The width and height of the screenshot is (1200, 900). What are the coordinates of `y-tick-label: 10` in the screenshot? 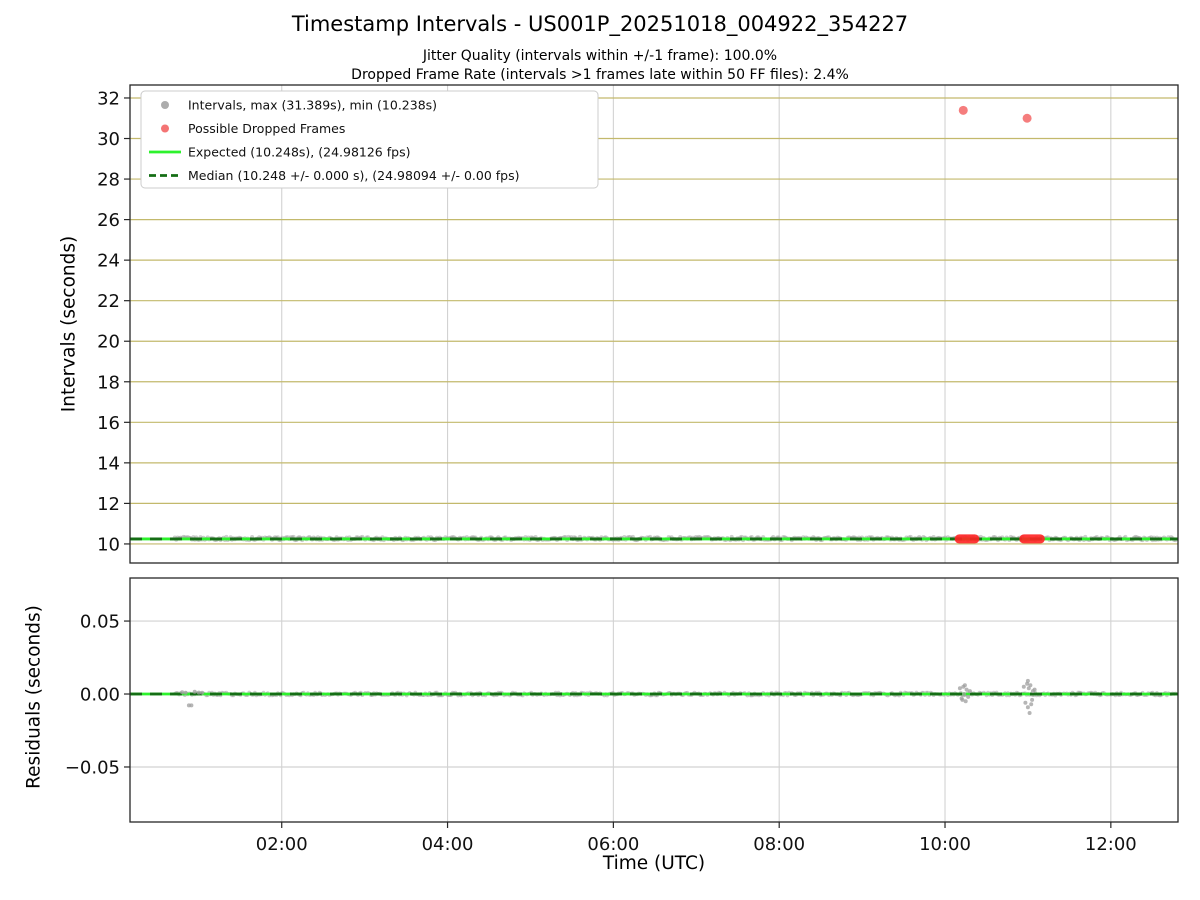 It's located at (108, 544).